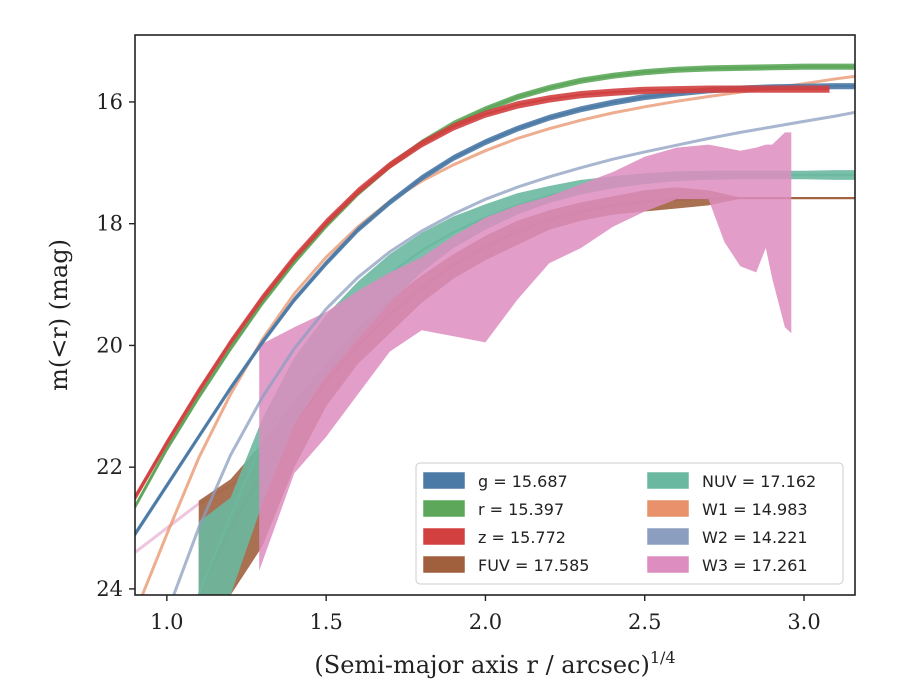  Describe the element at coordinates (444, 508) in the screenshot. I see `legend-swatch-r` at that location.